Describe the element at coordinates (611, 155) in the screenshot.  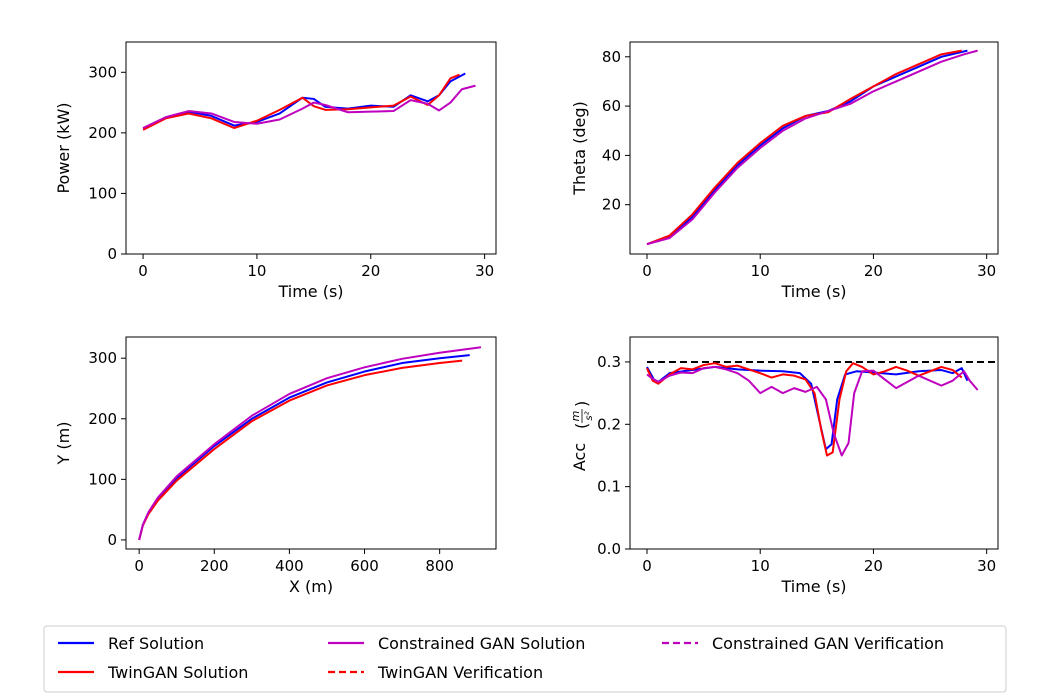
I see `y-tick-label: 40` at that location.